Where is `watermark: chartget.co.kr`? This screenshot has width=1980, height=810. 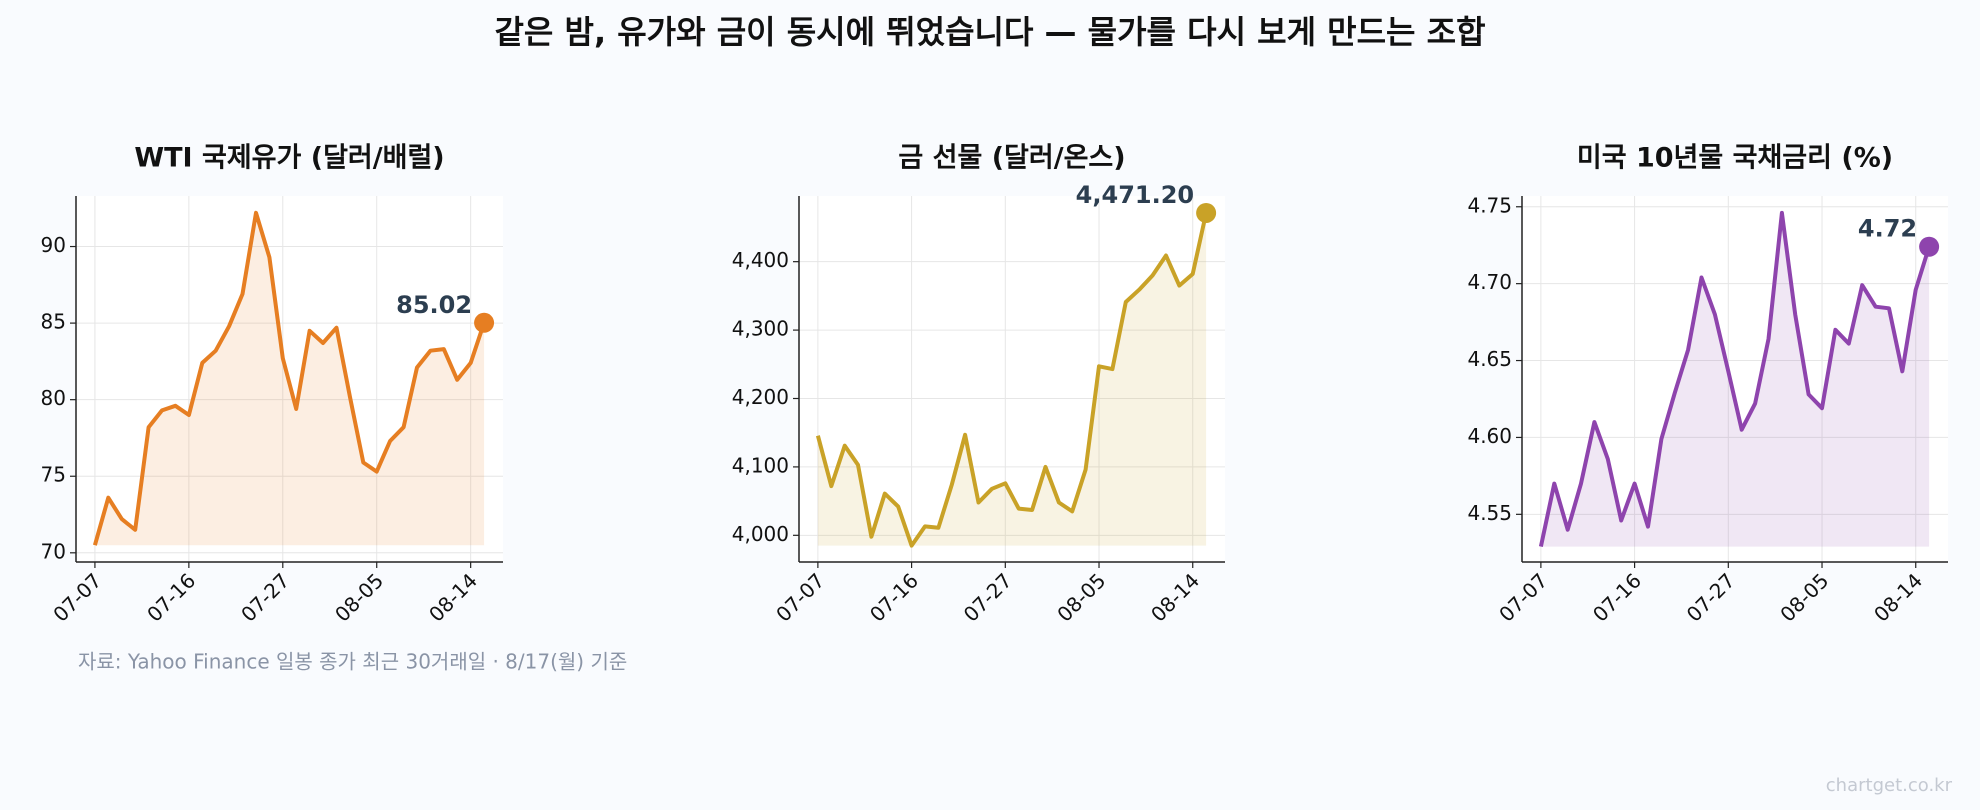
watermark: chartget.co.kr is located at coordinates (1889, 785).